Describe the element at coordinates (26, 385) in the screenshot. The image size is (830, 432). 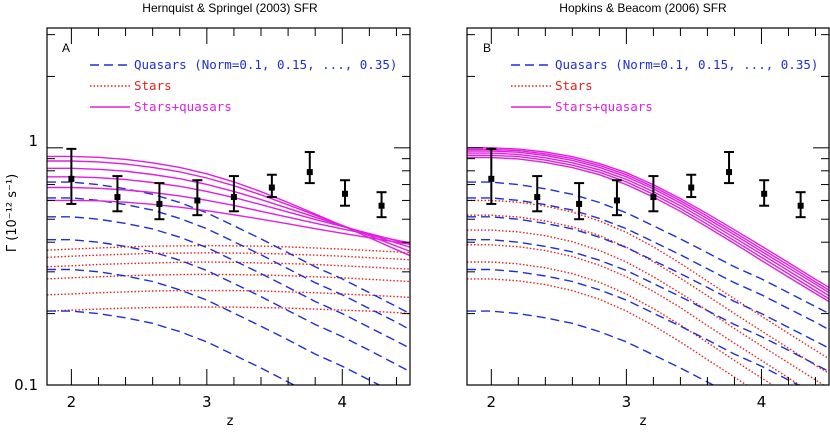
I see `y-tick-label-0.1: 0.1` at that location.